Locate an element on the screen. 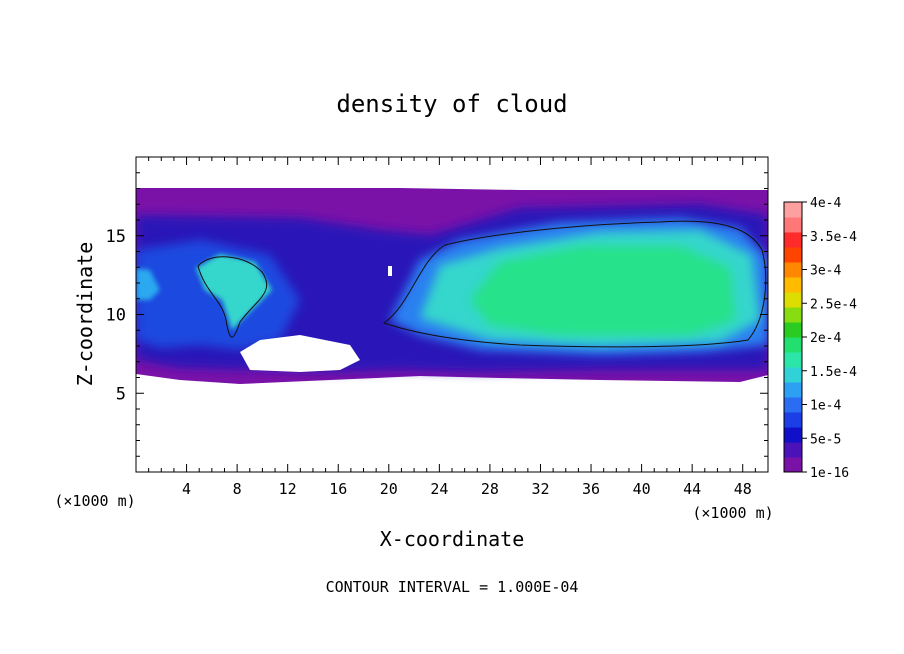  colorbar is located at coordinates (793, 337).